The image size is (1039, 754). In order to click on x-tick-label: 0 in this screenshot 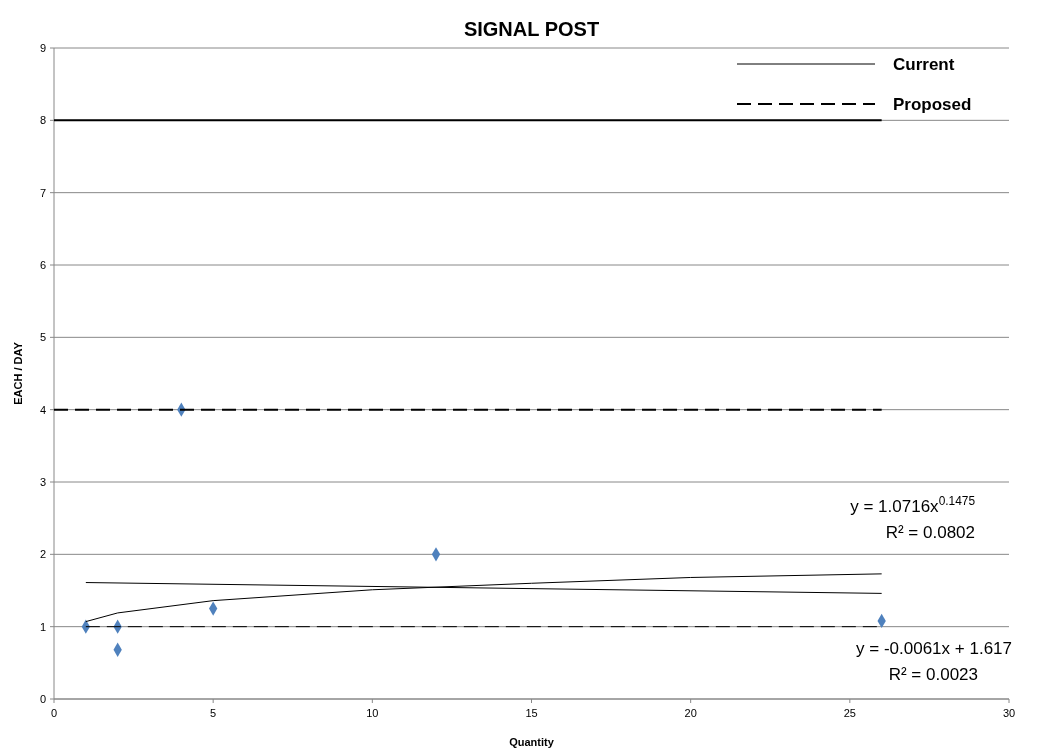, I will do `click(54, 713)`.